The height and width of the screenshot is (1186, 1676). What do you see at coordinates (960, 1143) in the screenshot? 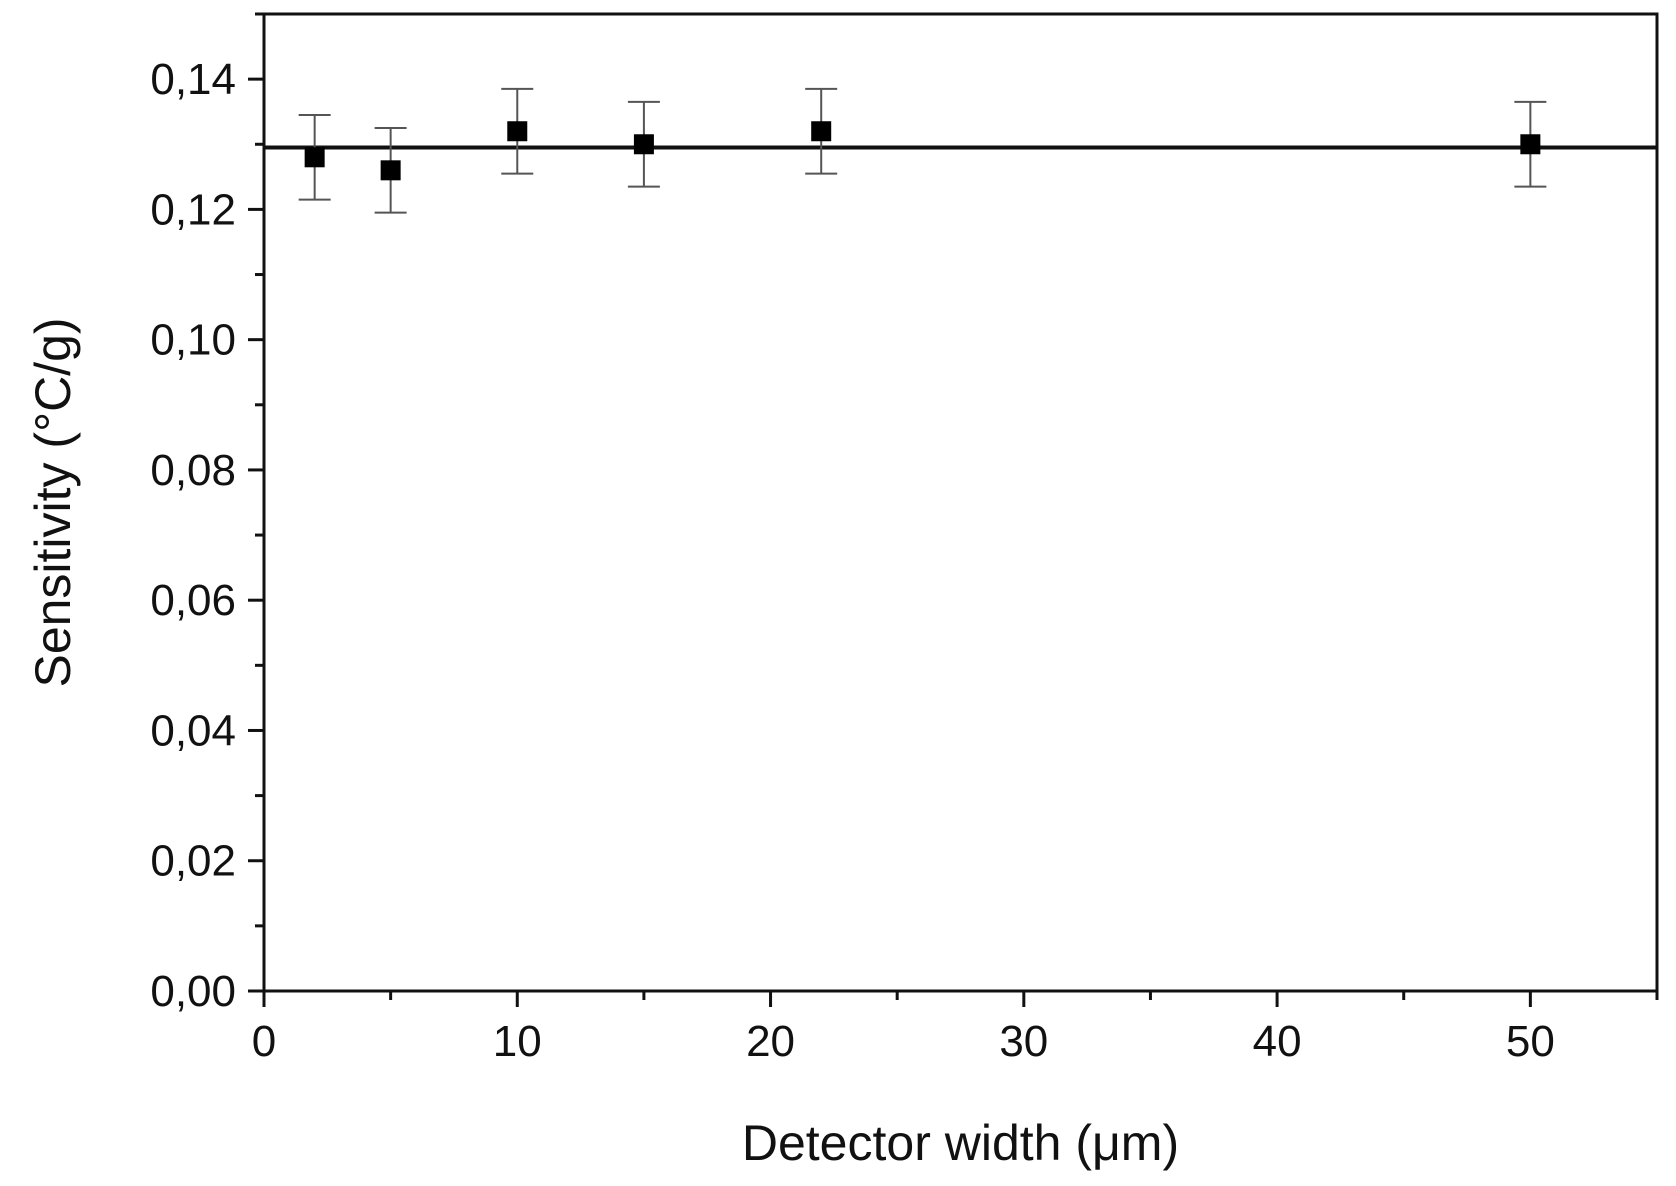
I see `x-axis-title: Detector width (μm)` at bounding box center [960, 1143].